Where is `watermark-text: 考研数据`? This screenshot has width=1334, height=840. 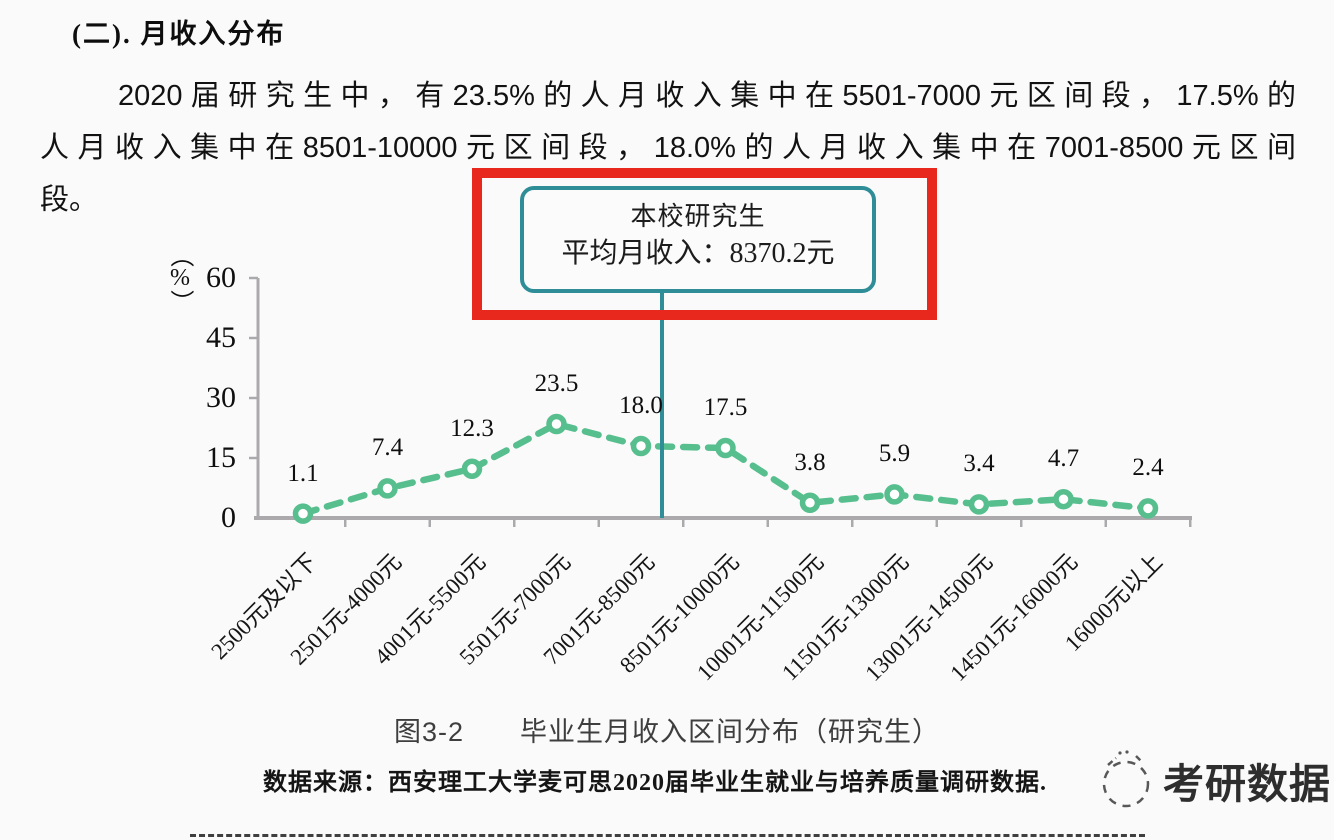
watermark-text: 考研数据 is located at coordinates (1247, 784).